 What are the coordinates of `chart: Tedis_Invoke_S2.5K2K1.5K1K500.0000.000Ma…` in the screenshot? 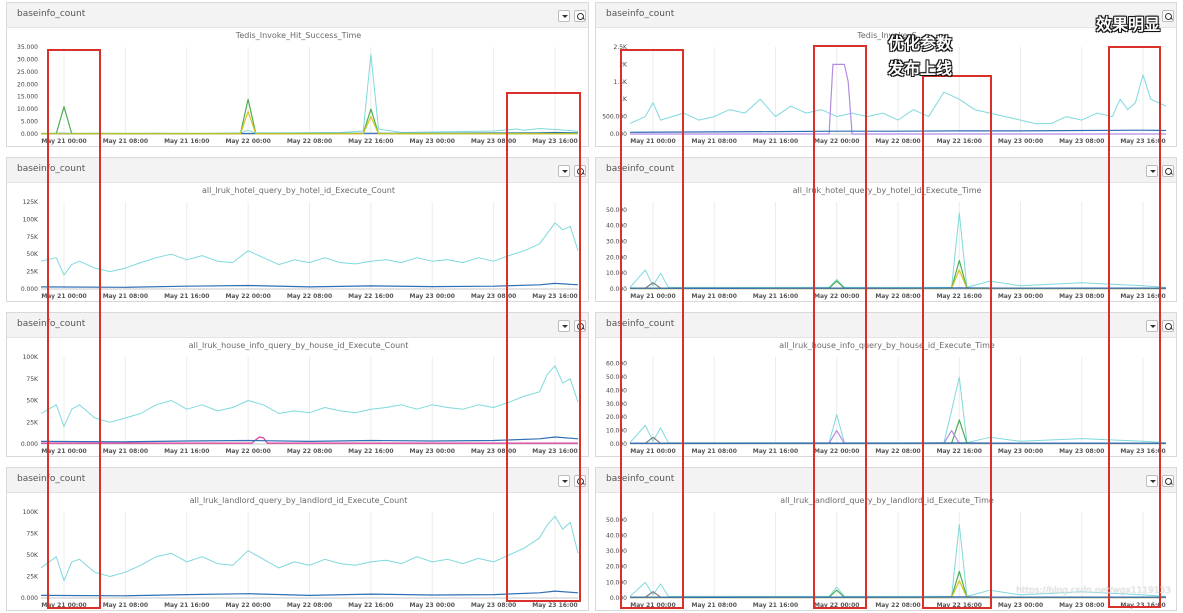 It's located at (884, 88).